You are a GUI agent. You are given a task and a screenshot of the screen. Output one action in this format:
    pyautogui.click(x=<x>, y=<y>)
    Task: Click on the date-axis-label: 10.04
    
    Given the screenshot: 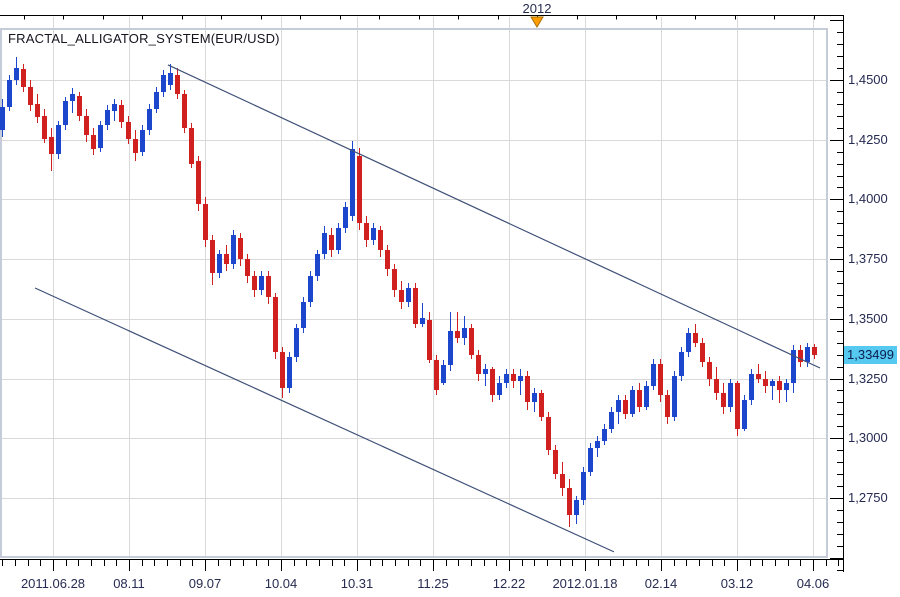 What is the action you would take?
    pyautogui.click(x=281, y=583)
    